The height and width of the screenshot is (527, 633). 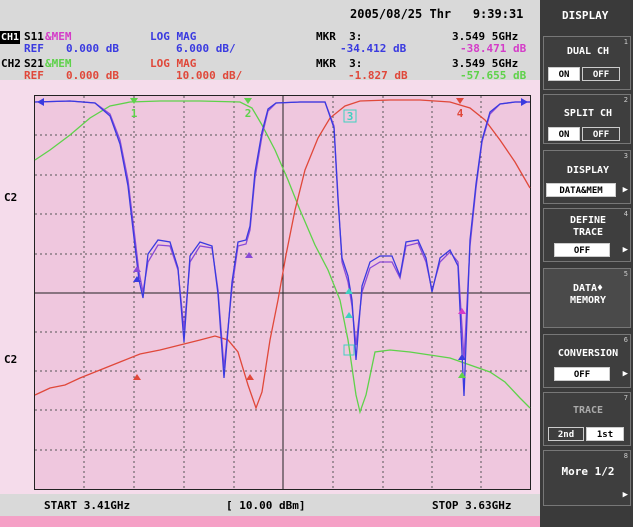 What do you see at coordinates (485, 36) in the screenshot?
I see `ch1-mkr-freq: 3.549 5GHz` at bounding box center [485, 36].